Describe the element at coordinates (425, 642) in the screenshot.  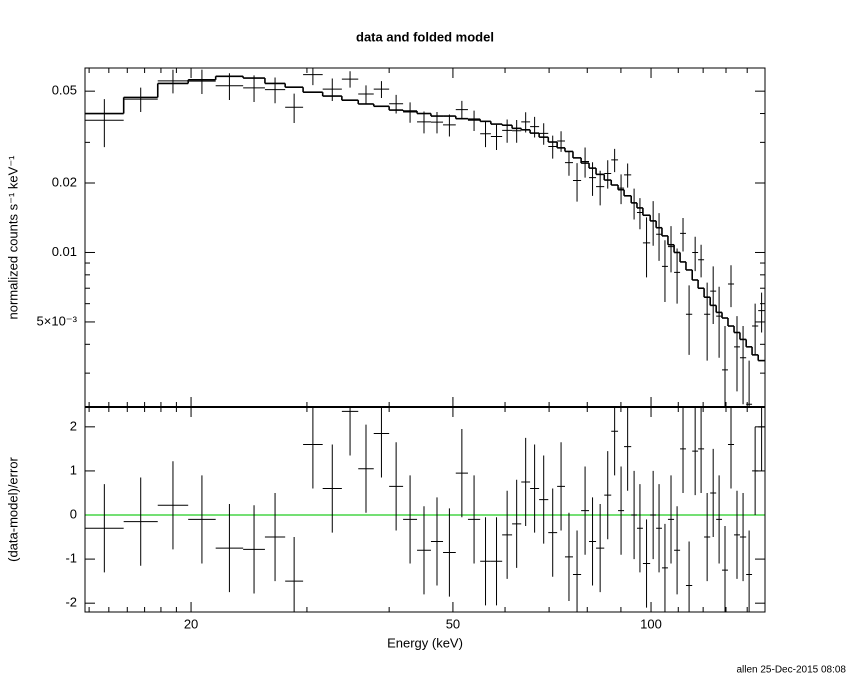
I see `x-axis-label: Energy (keV)` at that location.